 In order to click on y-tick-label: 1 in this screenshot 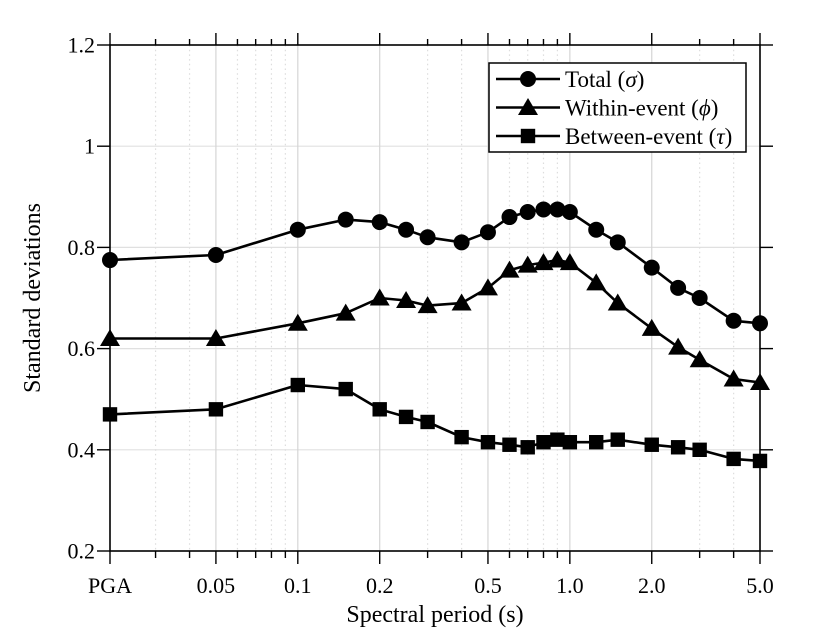, I will do `click(89, 146)`.